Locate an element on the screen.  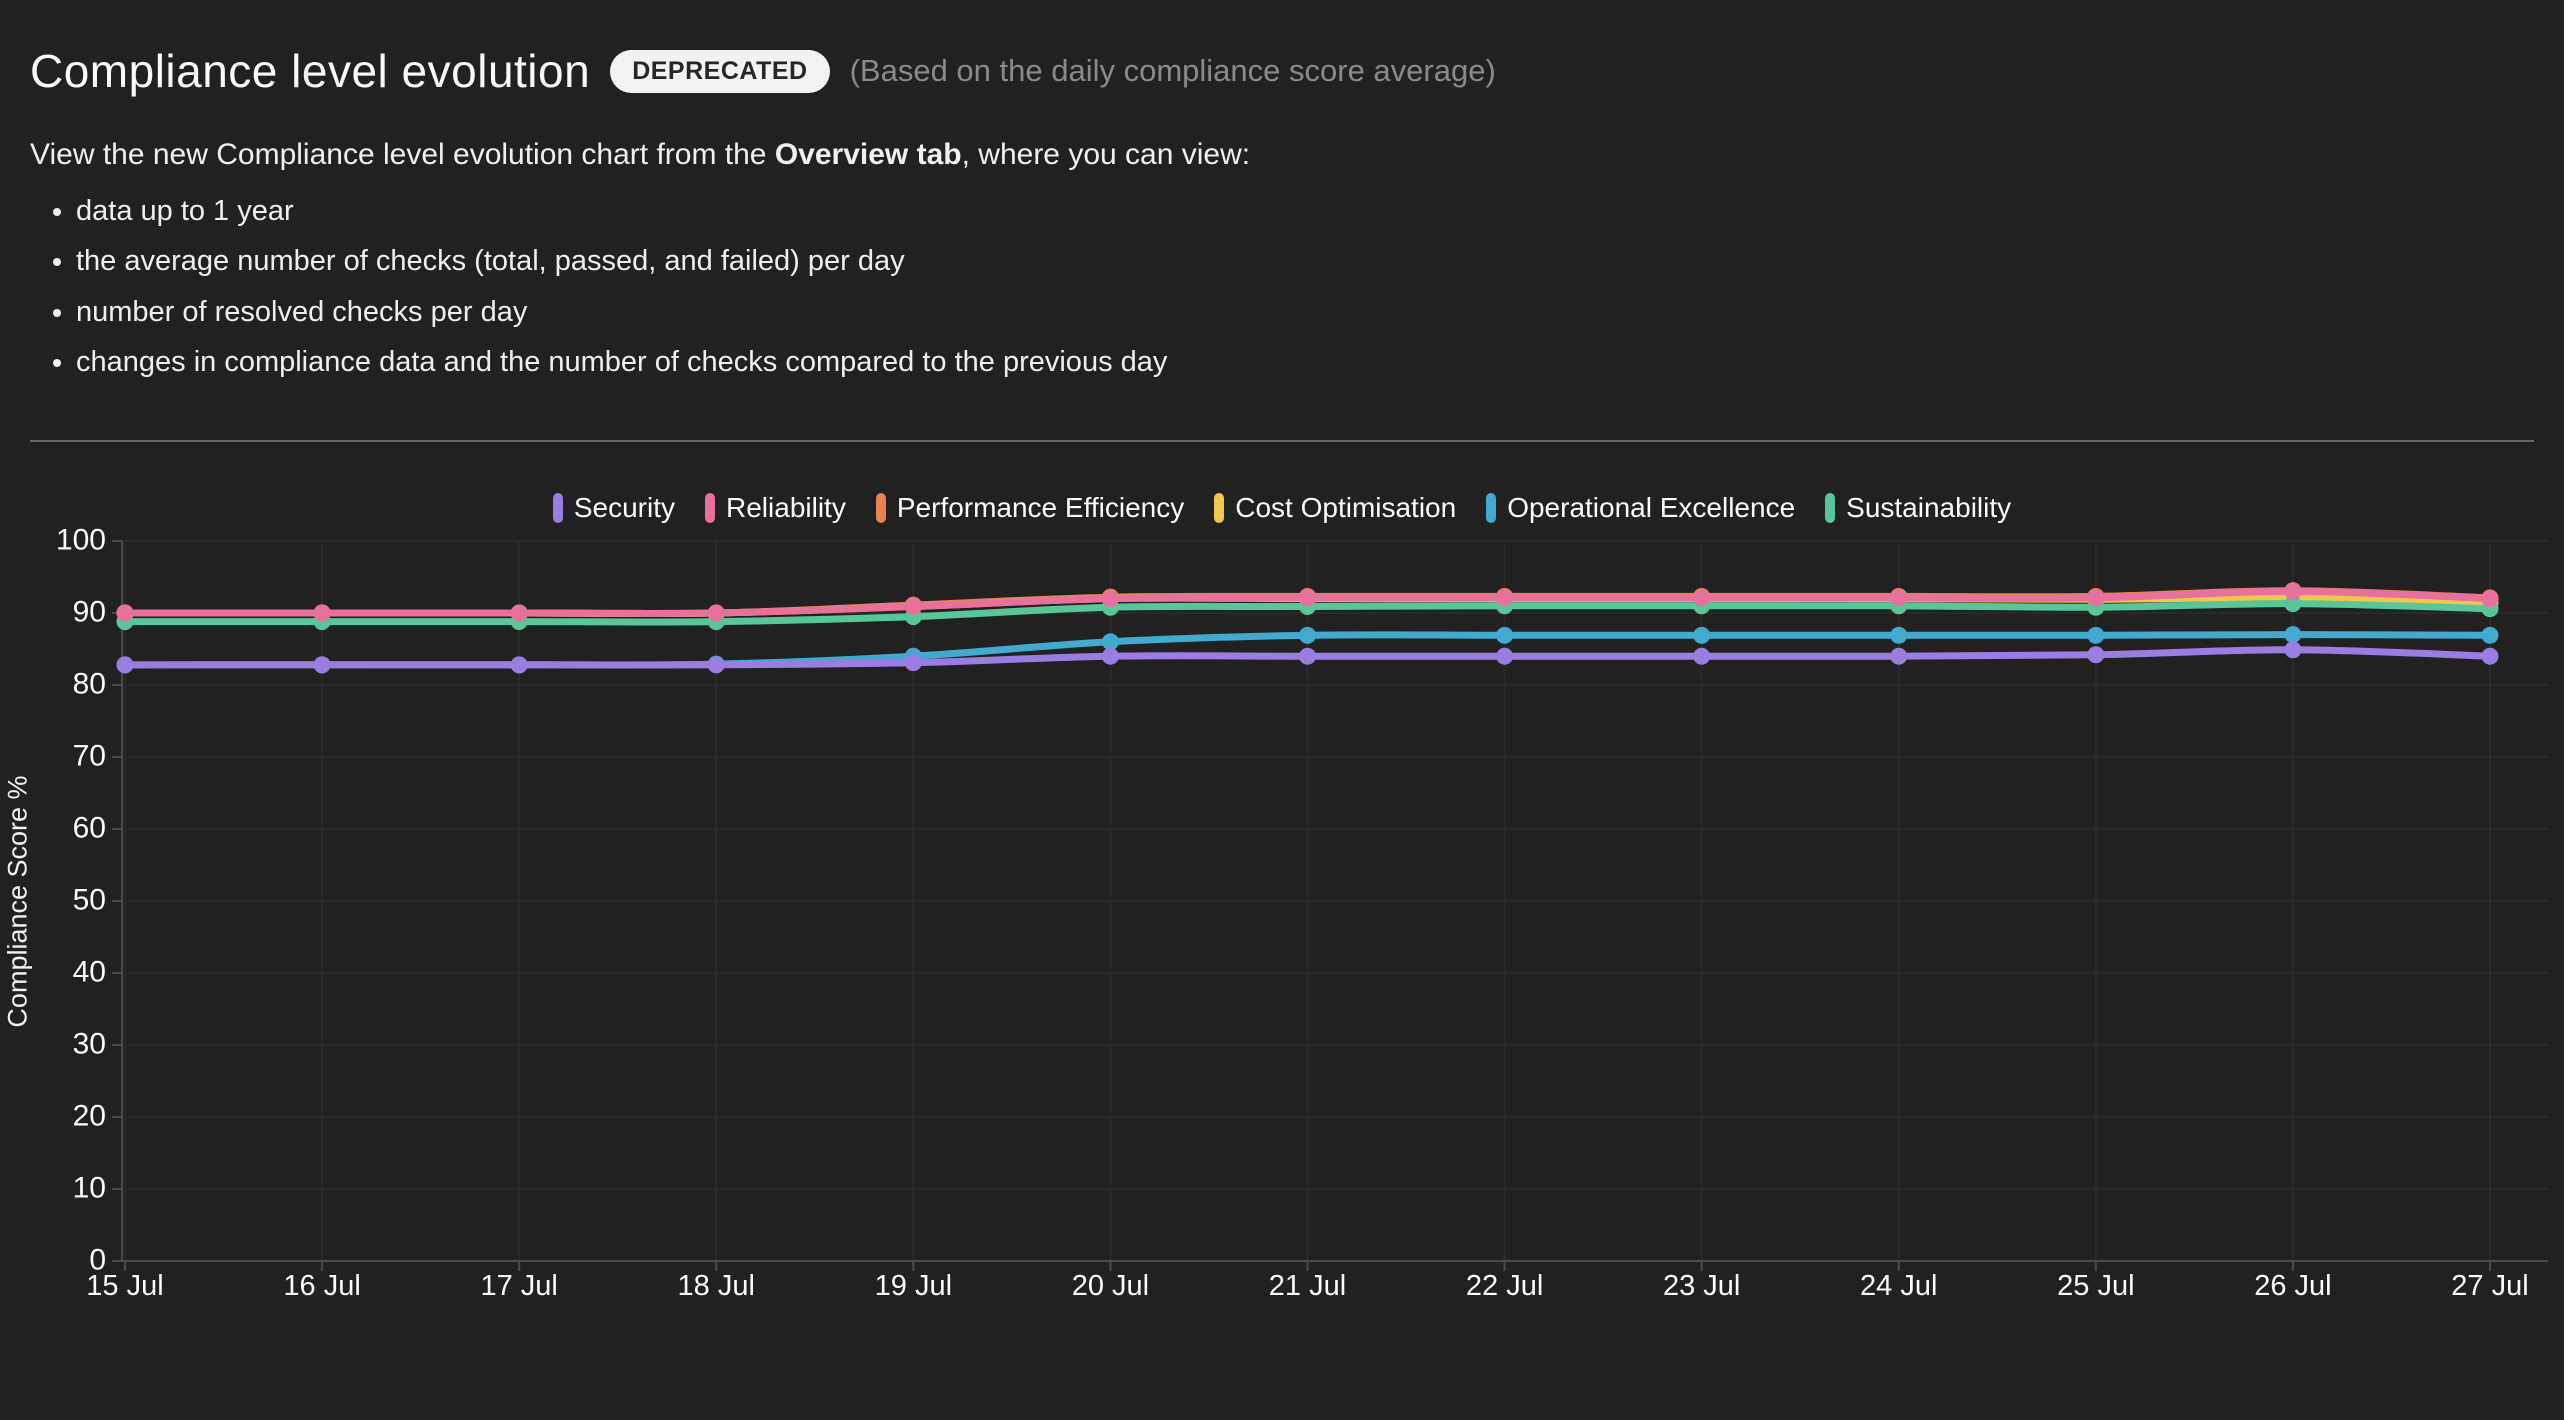
x-tick-label: 21 Jul is located at coordinates (1307, 1286).